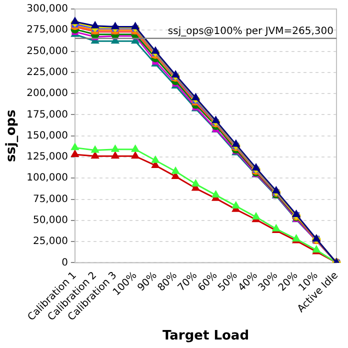 This screenshot has height=348, width=348. Describe the element at coordinates (12, 135) in the screenshot. I see `y-axis-title: ssj_ops` at that location.